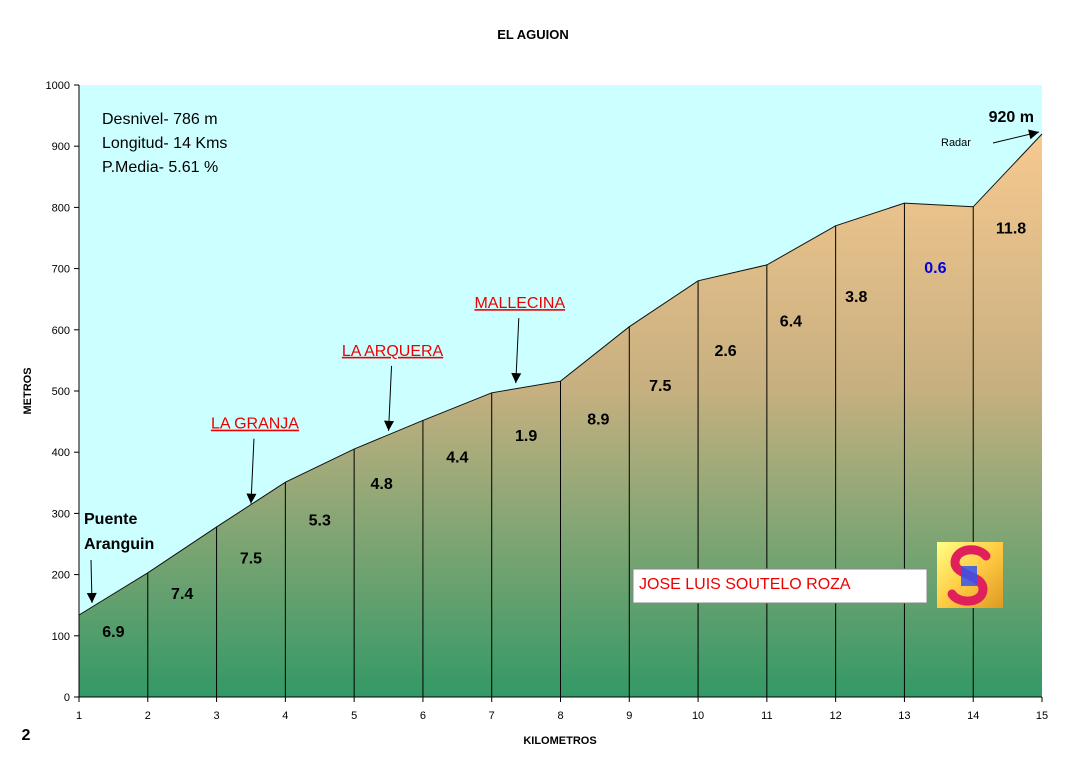 The height and width of the screenshot is (767, 1066). I want to click on summit-arrow, so click(1016, 136).